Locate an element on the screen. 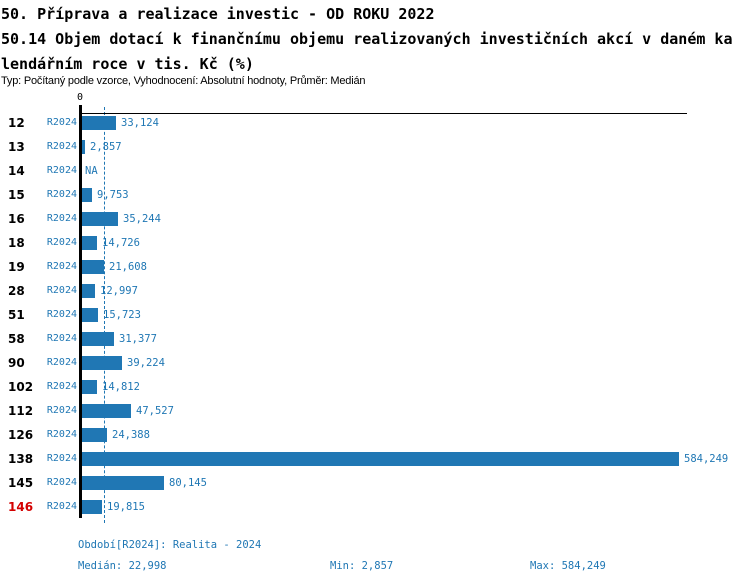 Image resolution: width=750 pixels, height=582 pixels. chart-row: 145 R2024 80,145 is located at coordinates (375, 483).